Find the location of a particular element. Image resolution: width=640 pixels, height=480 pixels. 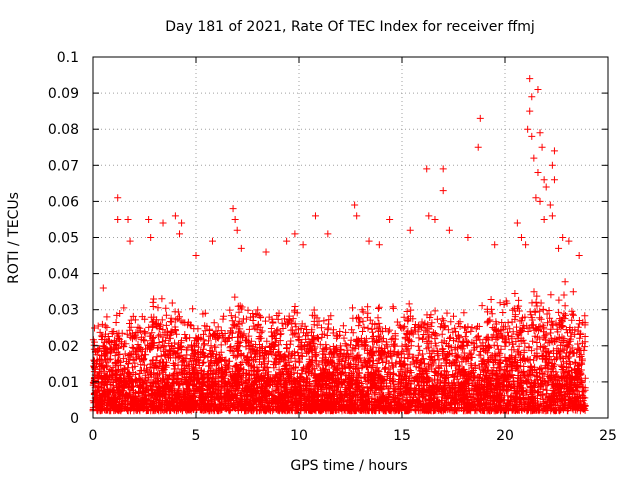

y-tick-label: 0.06 is located at coordinates (63, 202).